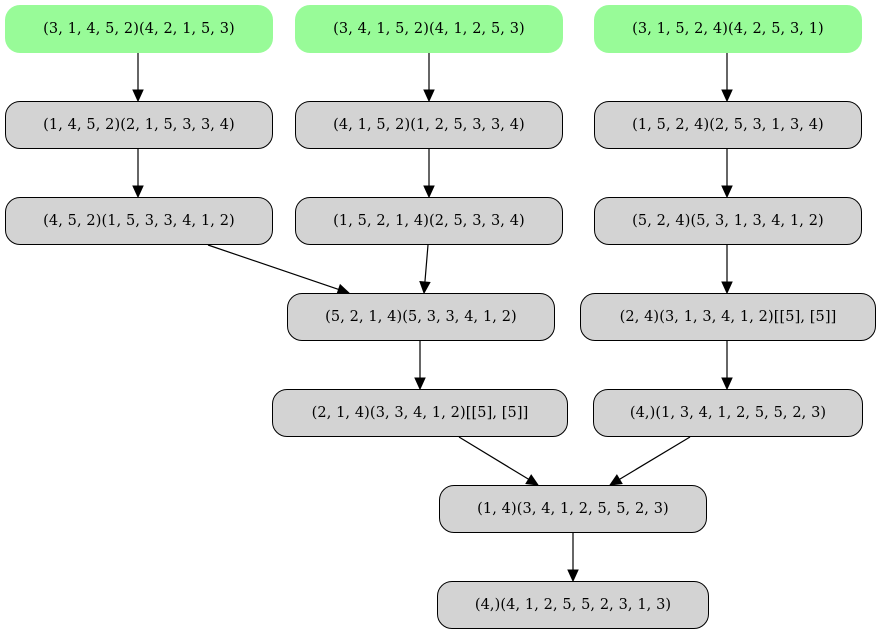  I want to click on final-node: (4,)(4, 1, 2, 5, 5, 2, 3, 1, 3), so click(573, 605).